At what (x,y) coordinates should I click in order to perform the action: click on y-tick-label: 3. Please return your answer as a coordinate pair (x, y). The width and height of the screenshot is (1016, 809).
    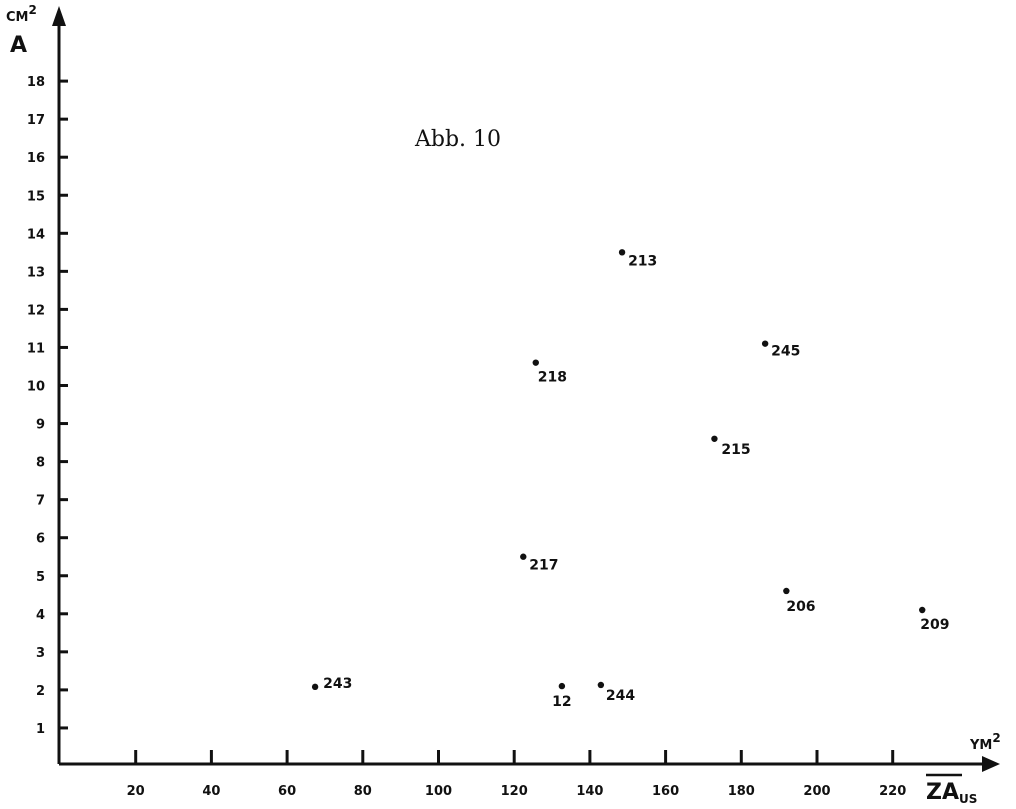
    Looking at the image, I should click on (40, 653).